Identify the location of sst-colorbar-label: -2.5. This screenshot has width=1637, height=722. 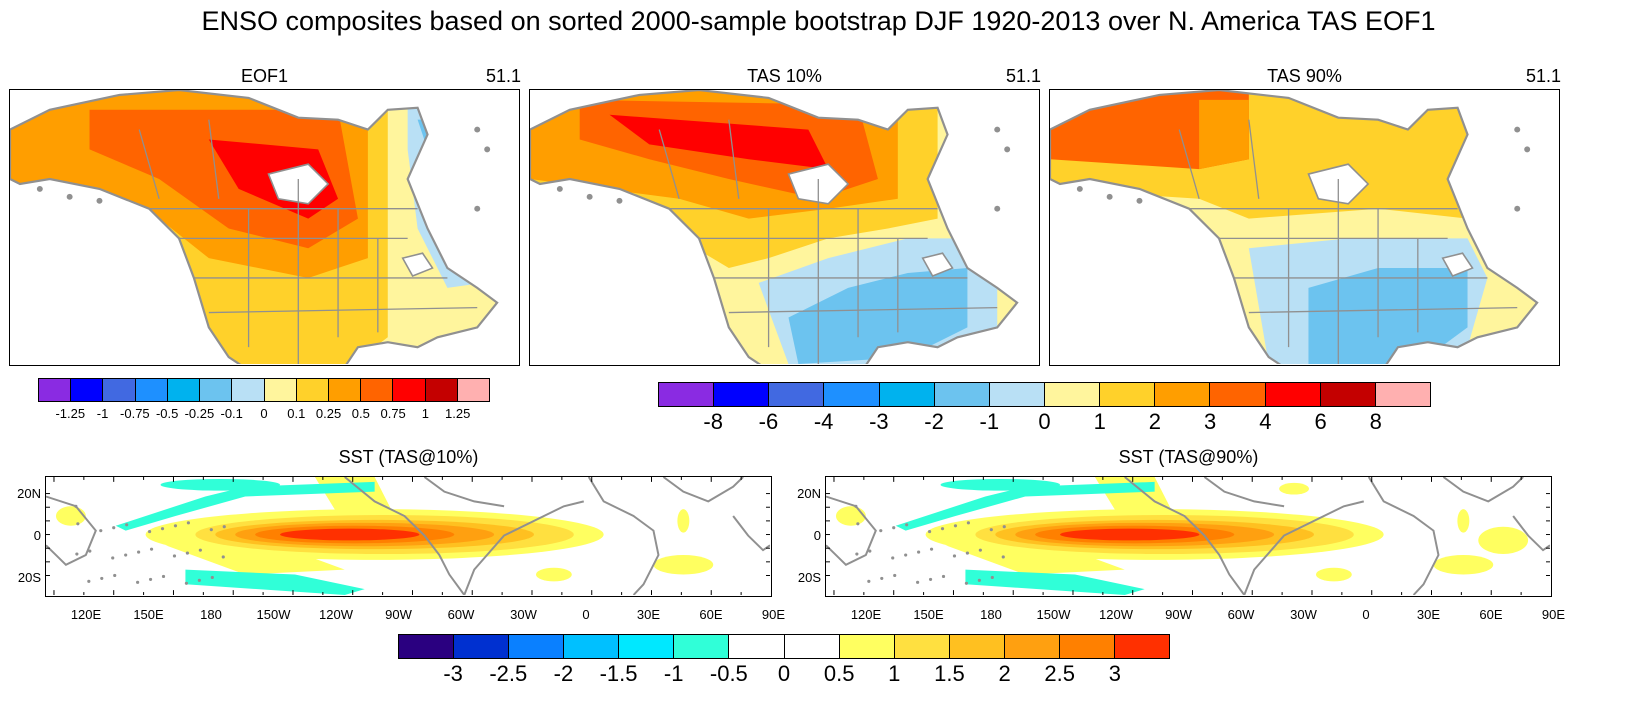
(508, 673).